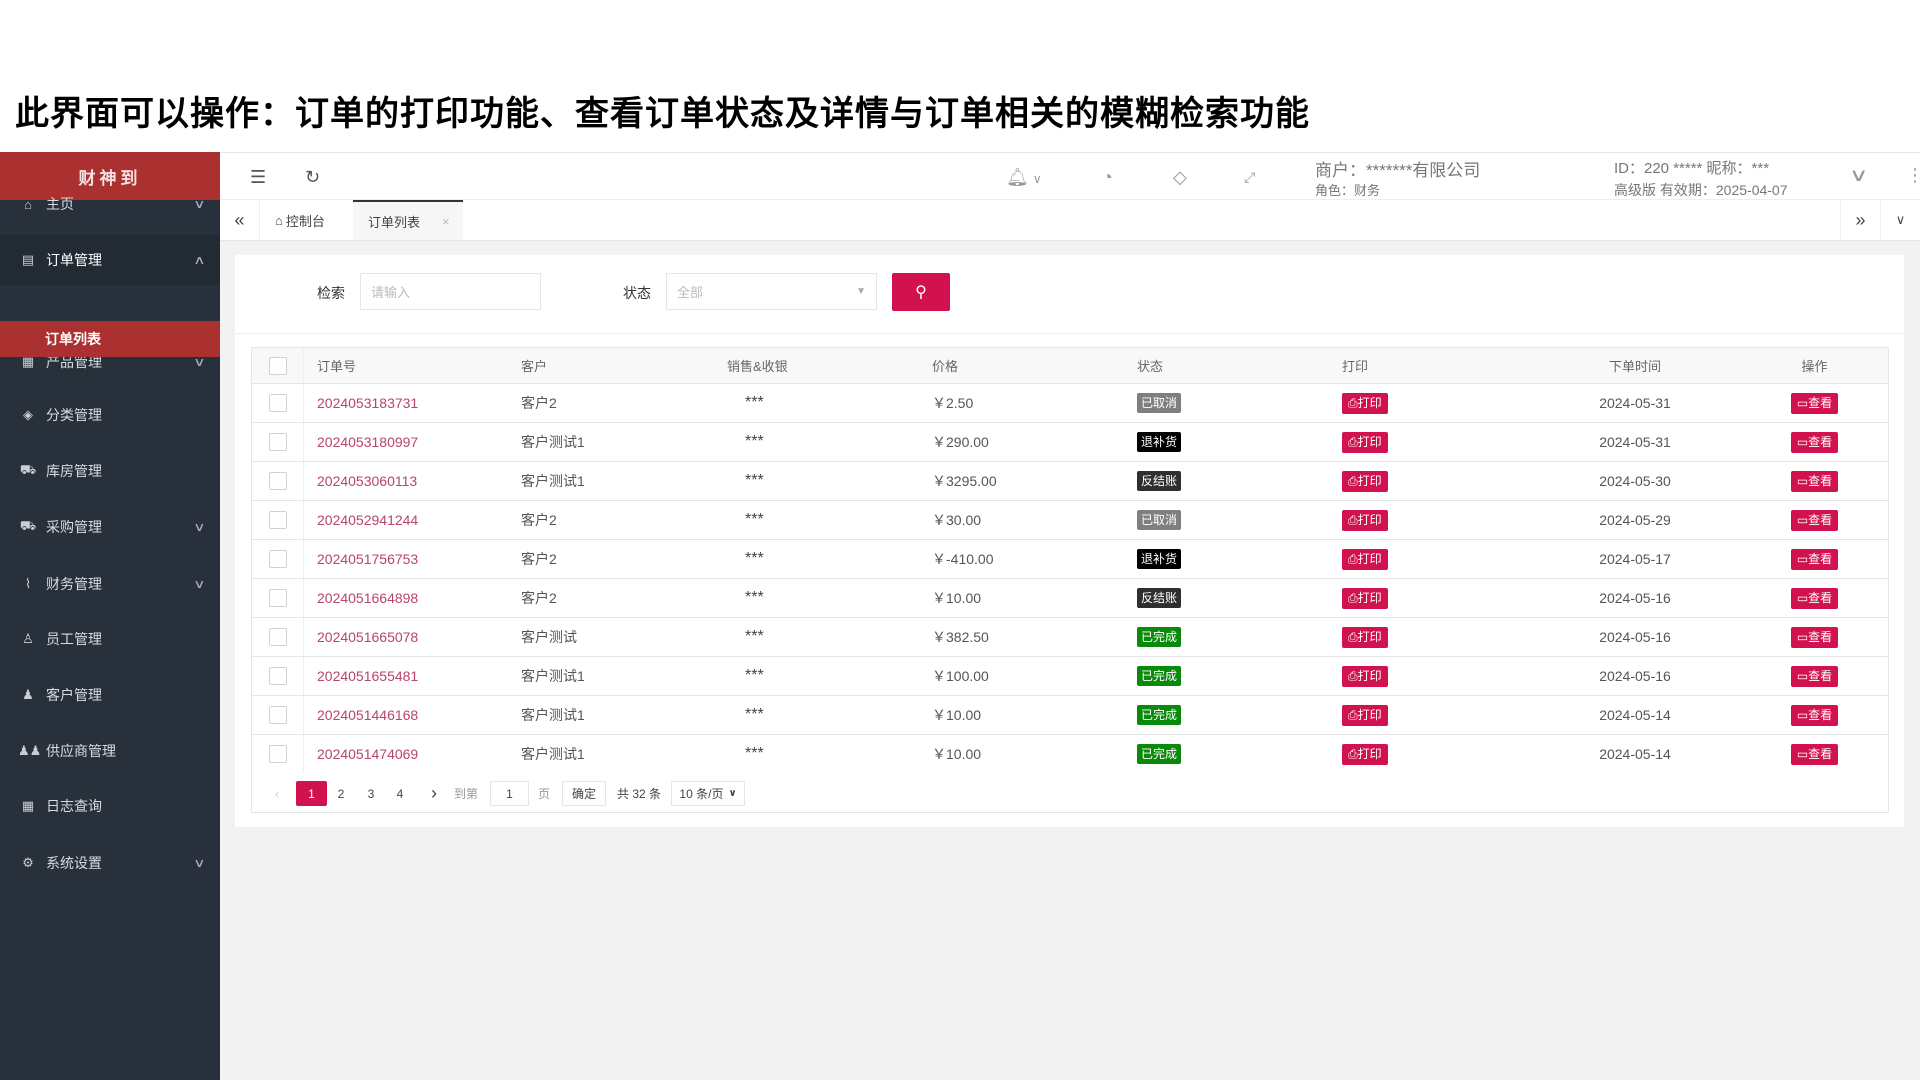 The height and width of the screenshot is (1080, 1920). What do you see at coordinates (110, 639) in the screenshot?
I see `sidebar-item-7: ♙ 员工管理` at bounding box center [110, 639].